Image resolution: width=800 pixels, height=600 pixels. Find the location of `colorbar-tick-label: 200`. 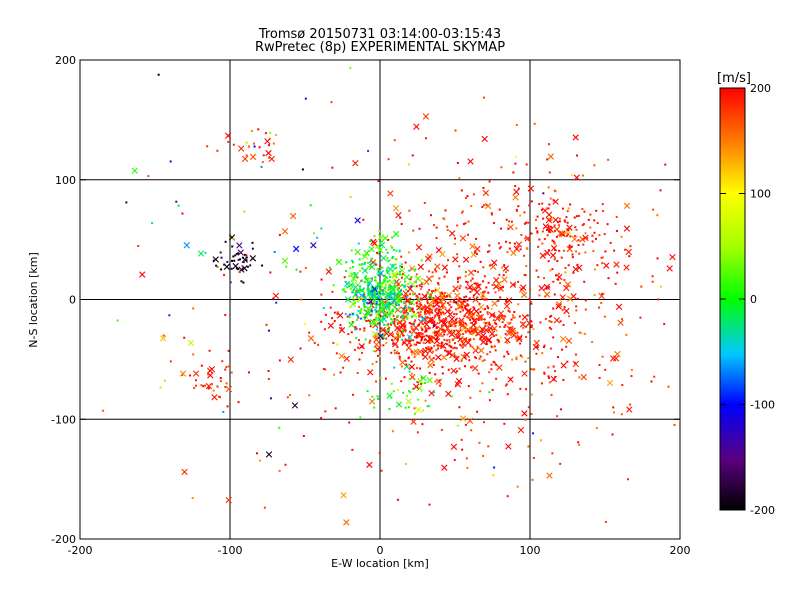

colorbar-tick-label: 200 is located at coordinates (760, 88).